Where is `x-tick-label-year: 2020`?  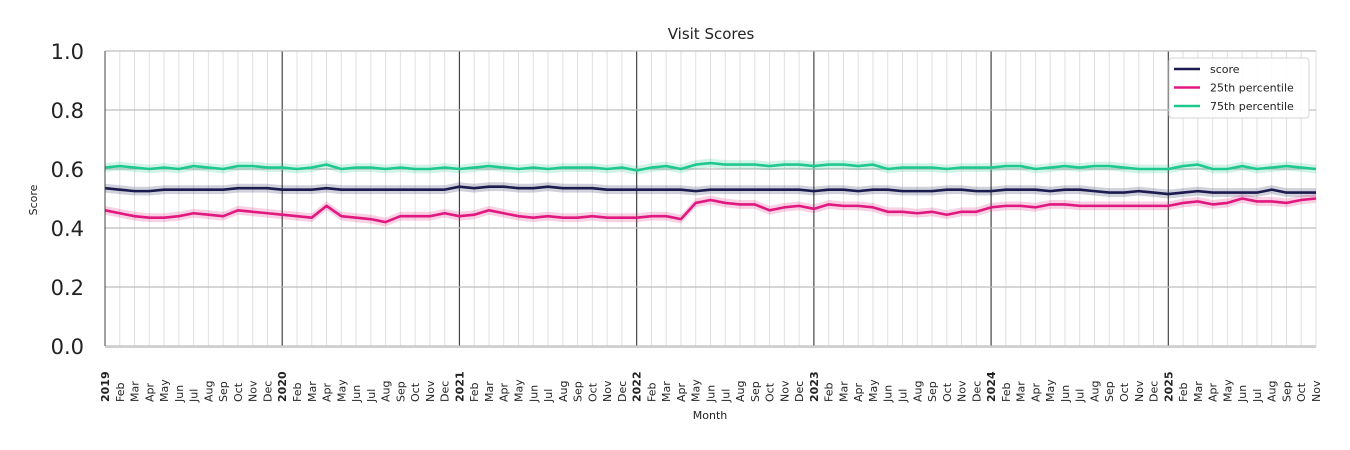 x-tick-label-year: 2020 is located at coordinates (282, 386).